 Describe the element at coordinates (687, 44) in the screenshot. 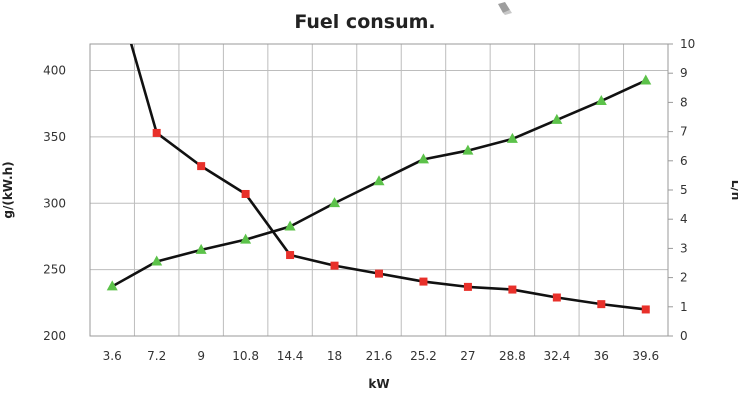

I see `right-axis-tick-label: 10` at that location.